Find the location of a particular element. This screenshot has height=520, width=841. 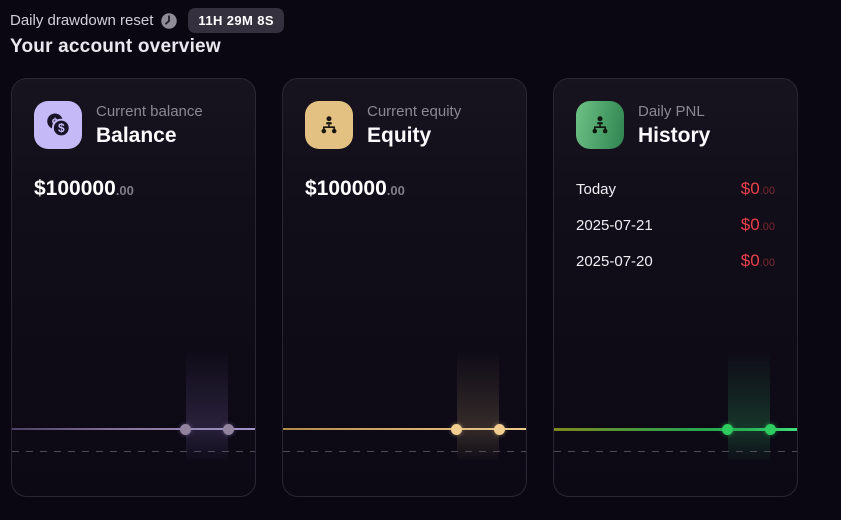

pnl-sparkline-highlight-band is located at coordinates (749, 405).